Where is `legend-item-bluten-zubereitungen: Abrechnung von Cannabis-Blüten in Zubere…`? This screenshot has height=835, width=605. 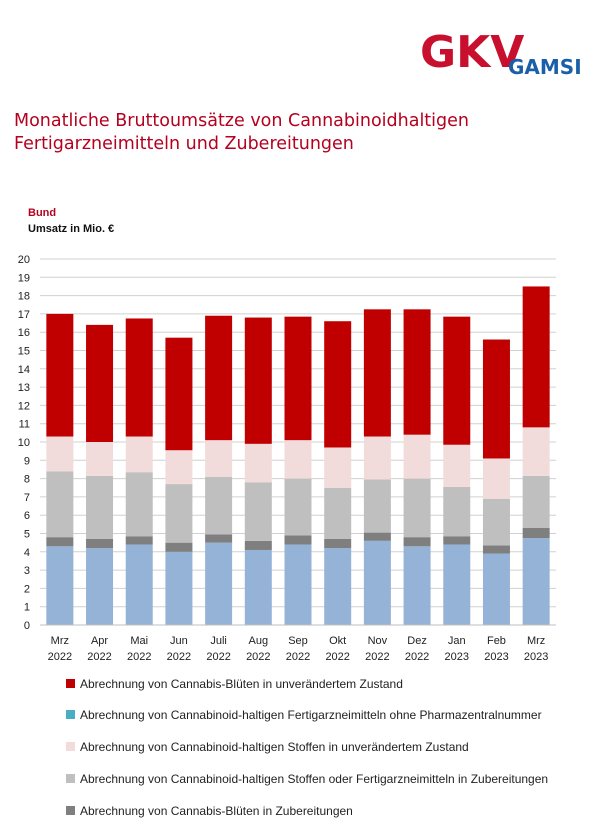 legend-item-bluten-zubereitungen: Abrechnung von Cannabis-Blüten in Zubere… is located at coordinates (326, 811).